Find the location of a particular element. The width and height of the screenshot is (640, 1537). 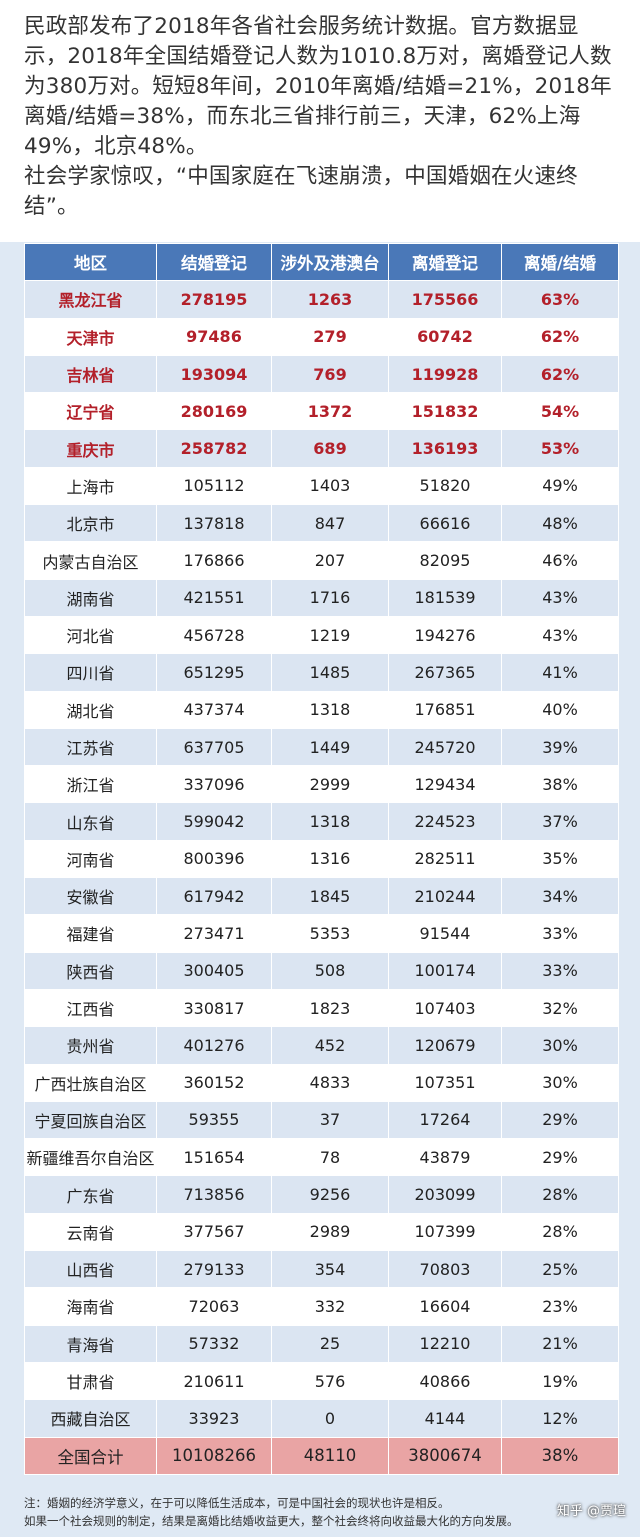

cell-marriage: 800396 is located at coordinates (214, 859).